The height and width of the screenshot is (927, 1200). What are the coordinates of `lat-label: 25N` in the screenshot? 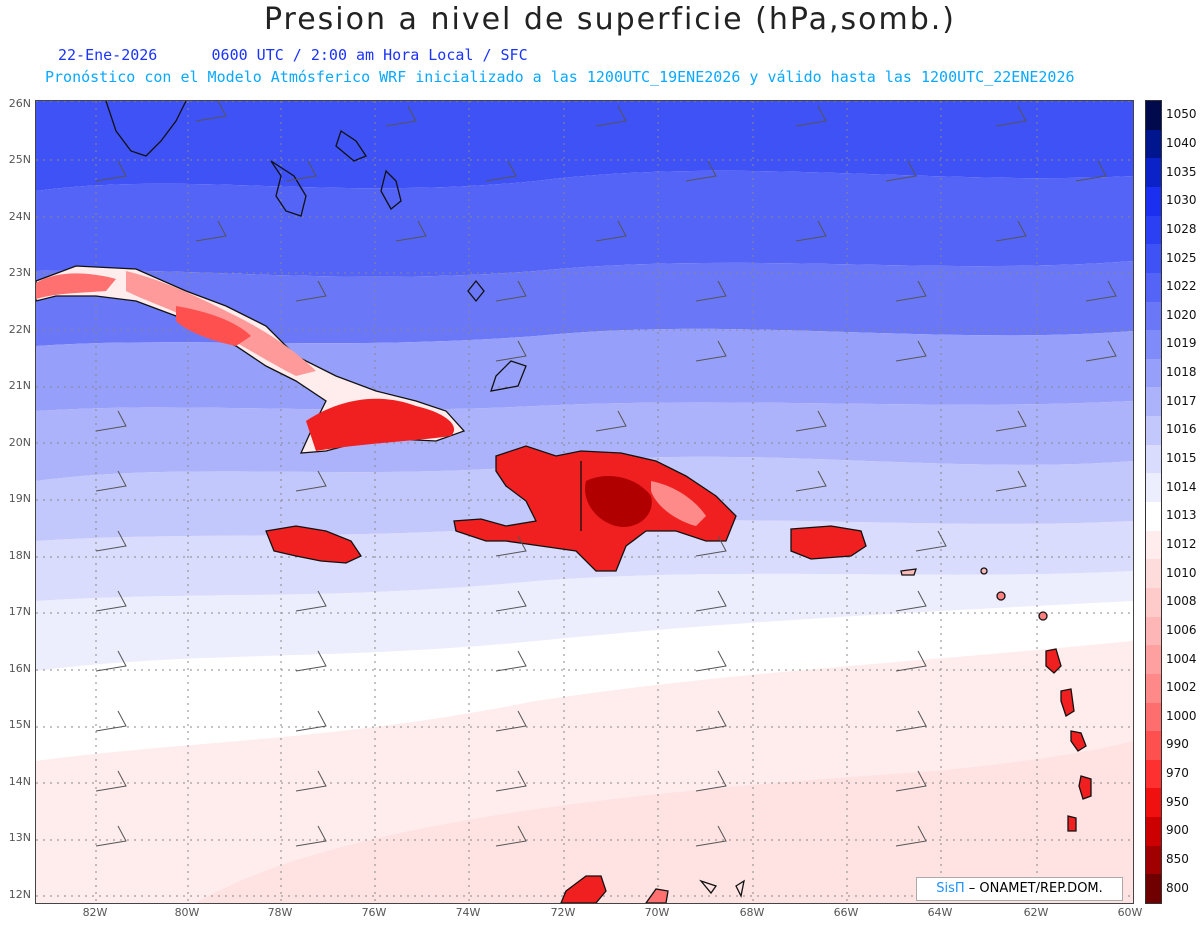 It's located at (19, 159).